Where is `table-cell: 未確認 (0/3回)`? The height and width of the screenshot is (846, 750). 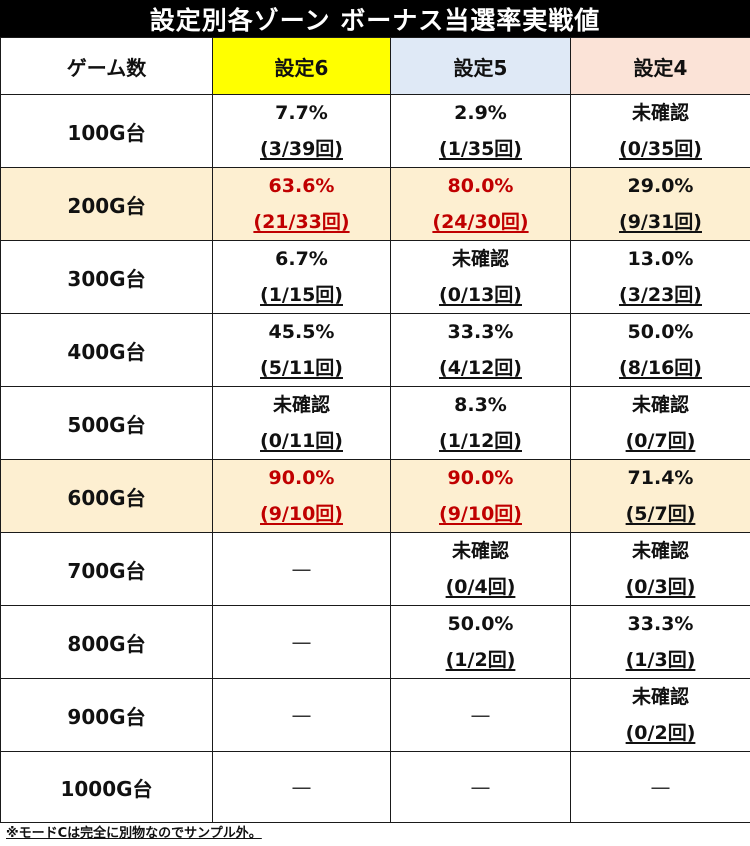
table-cell: 未確認 (0/3回) is located at coordinates (660, 569).